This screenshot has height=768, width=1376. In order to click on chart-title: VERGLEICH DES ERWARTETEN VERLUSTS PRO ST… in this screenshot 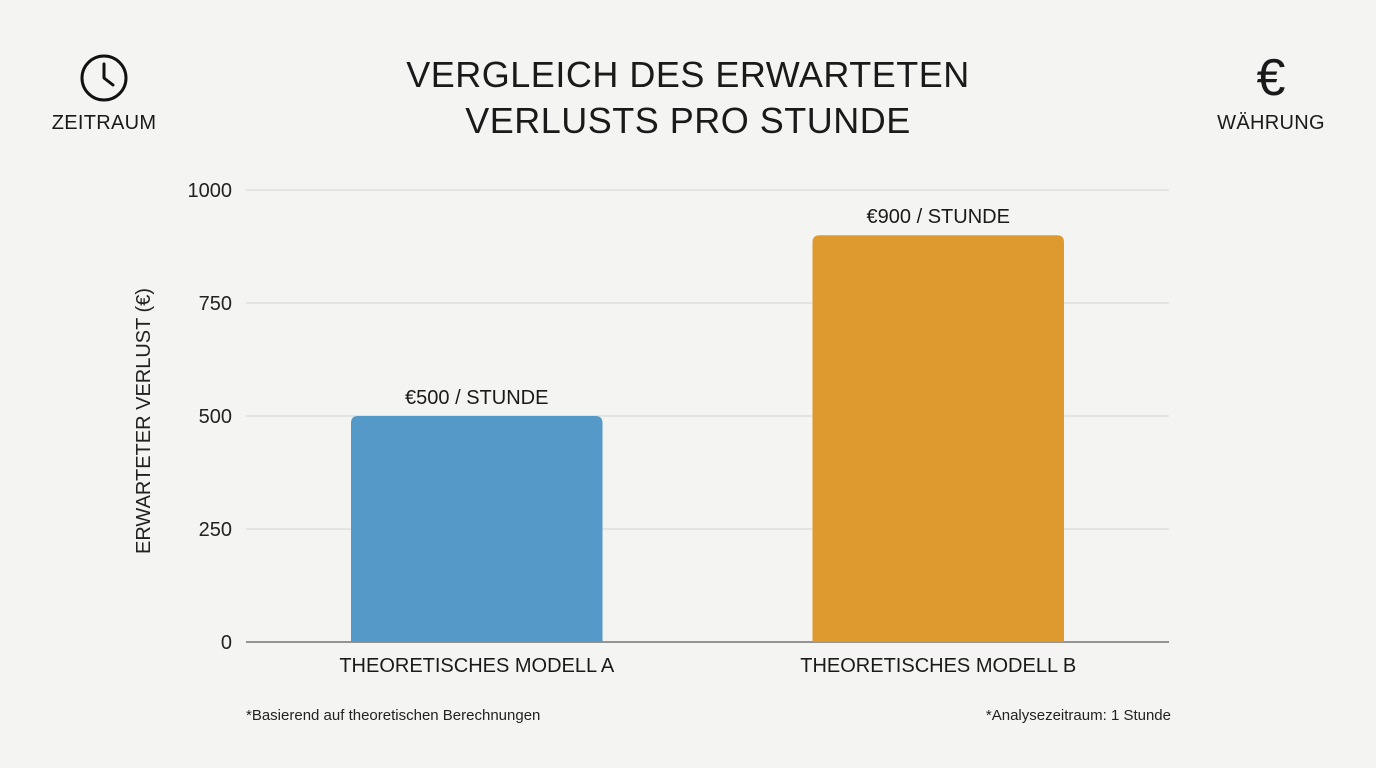, I will do `click(688, 98)`.